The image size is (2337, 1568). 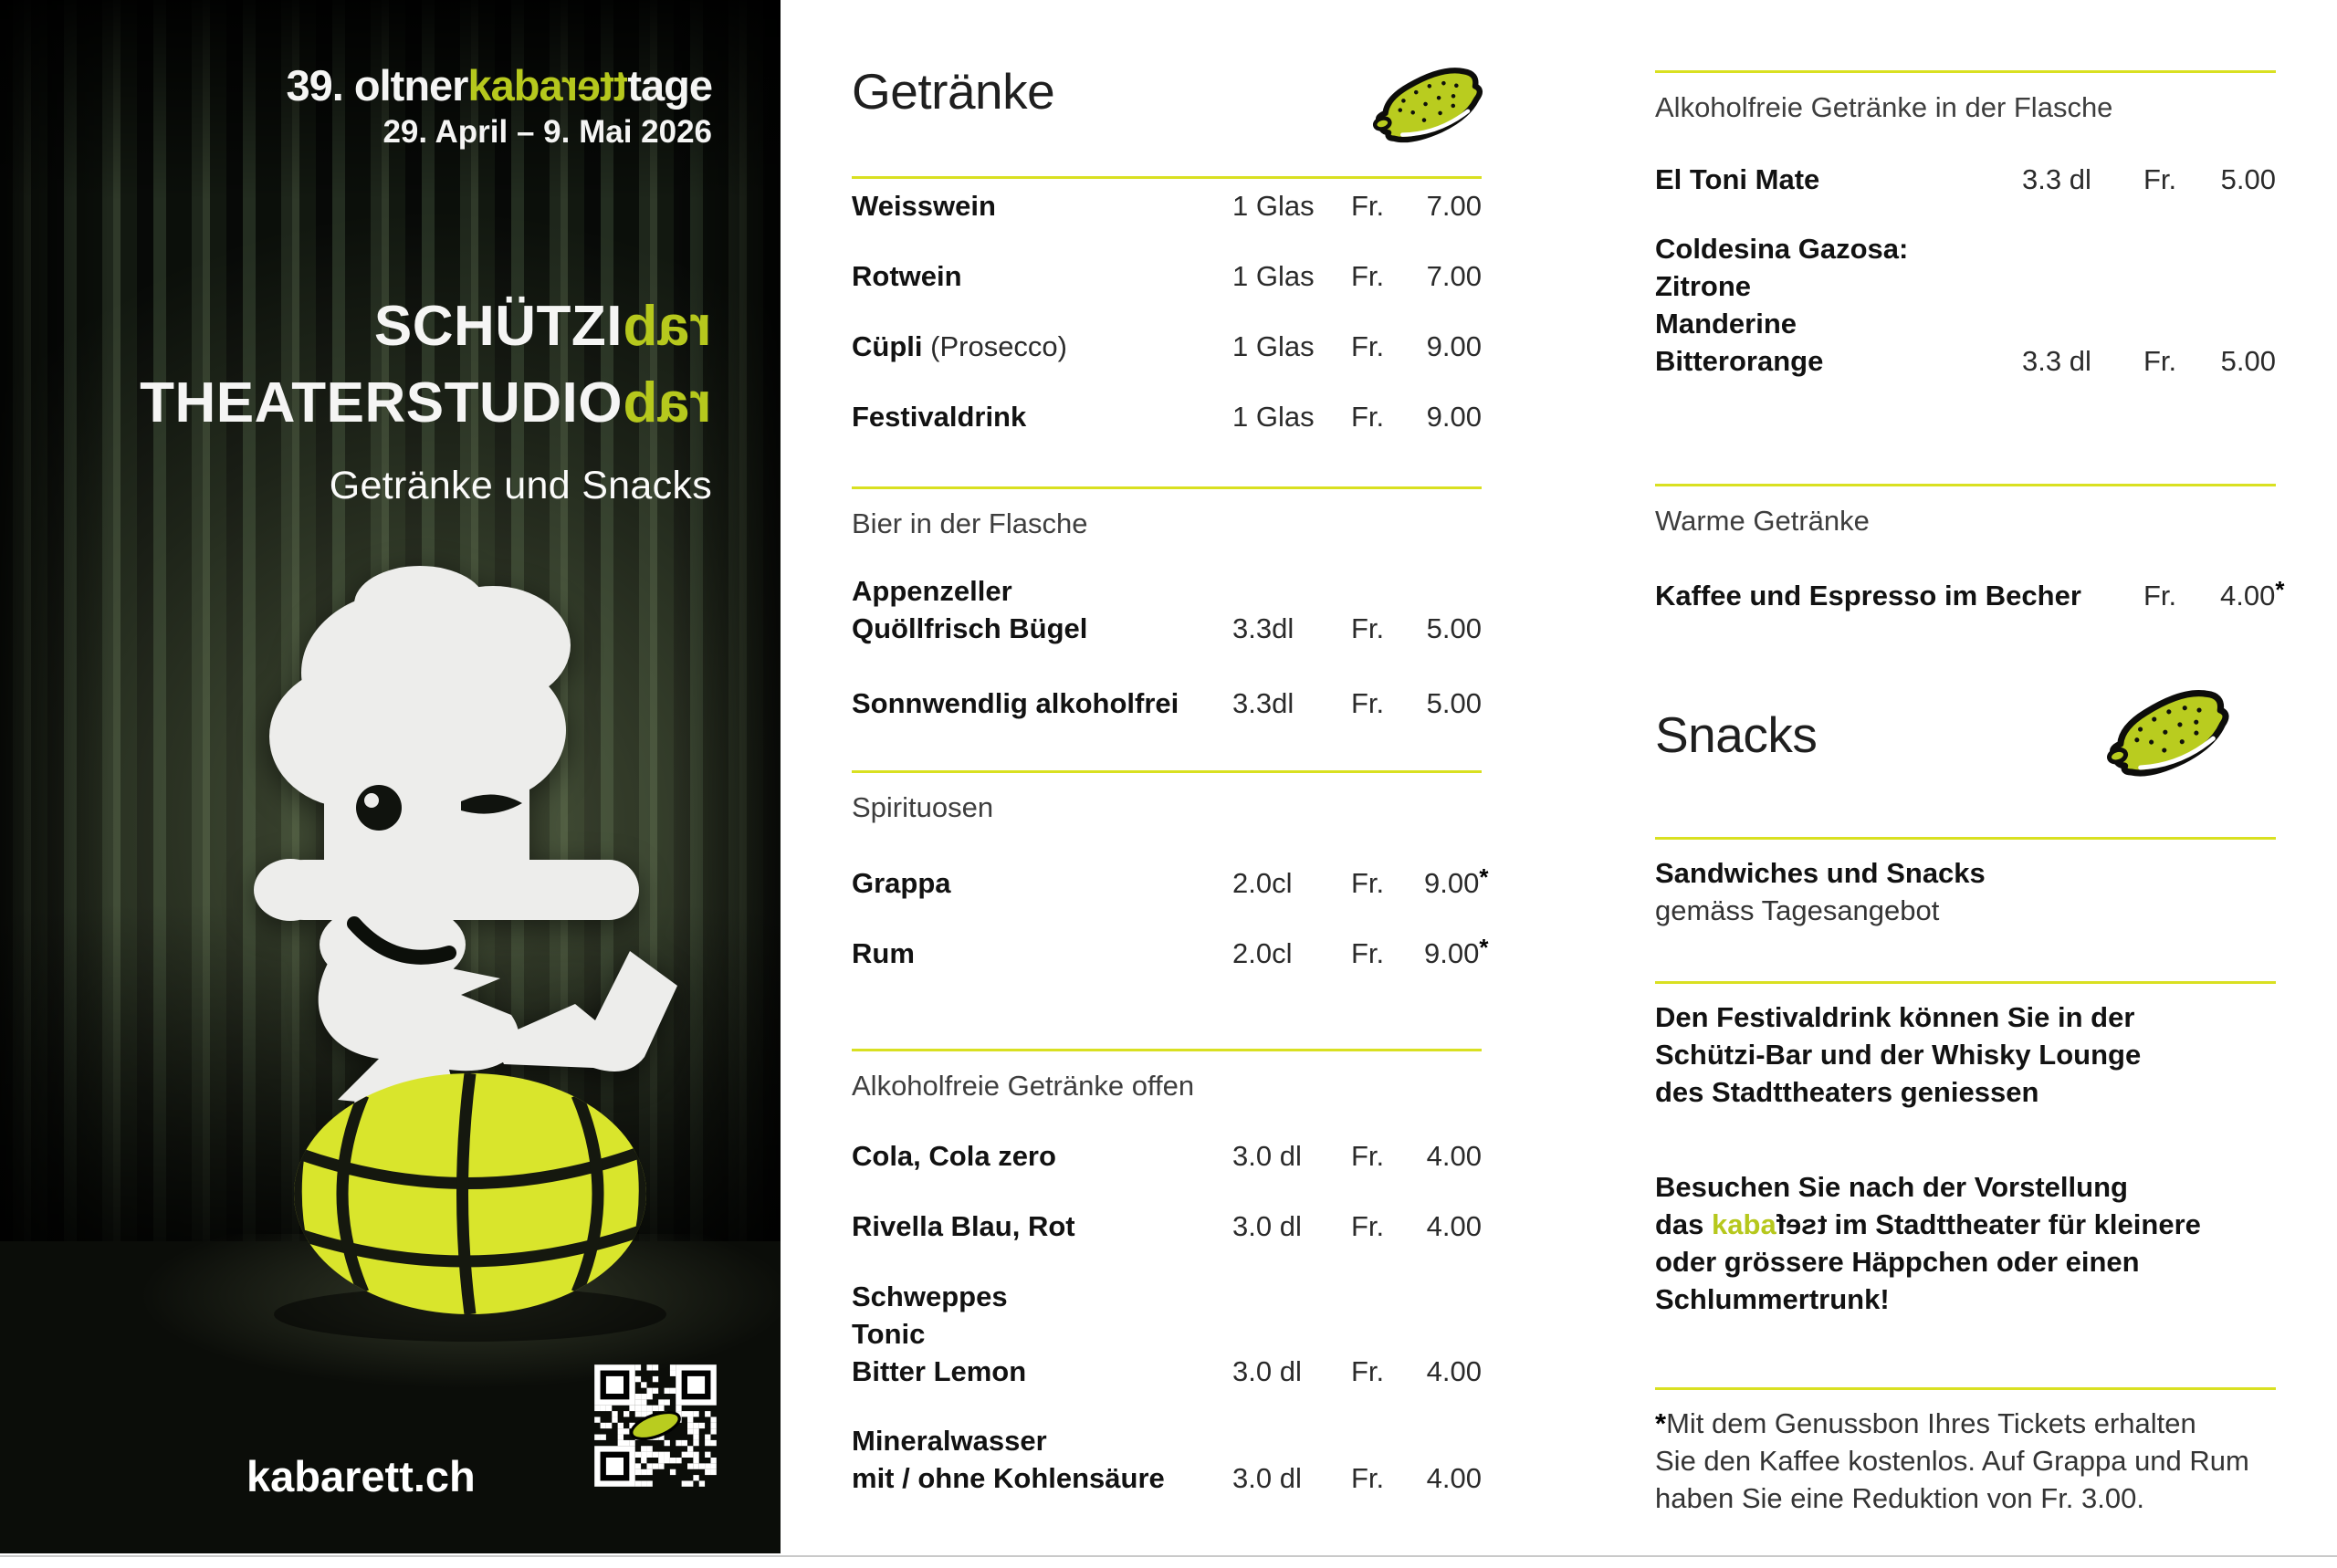 I want to click on festival-logo-title: 39. oltnerkabaretttage, so click(x=499, y=85).